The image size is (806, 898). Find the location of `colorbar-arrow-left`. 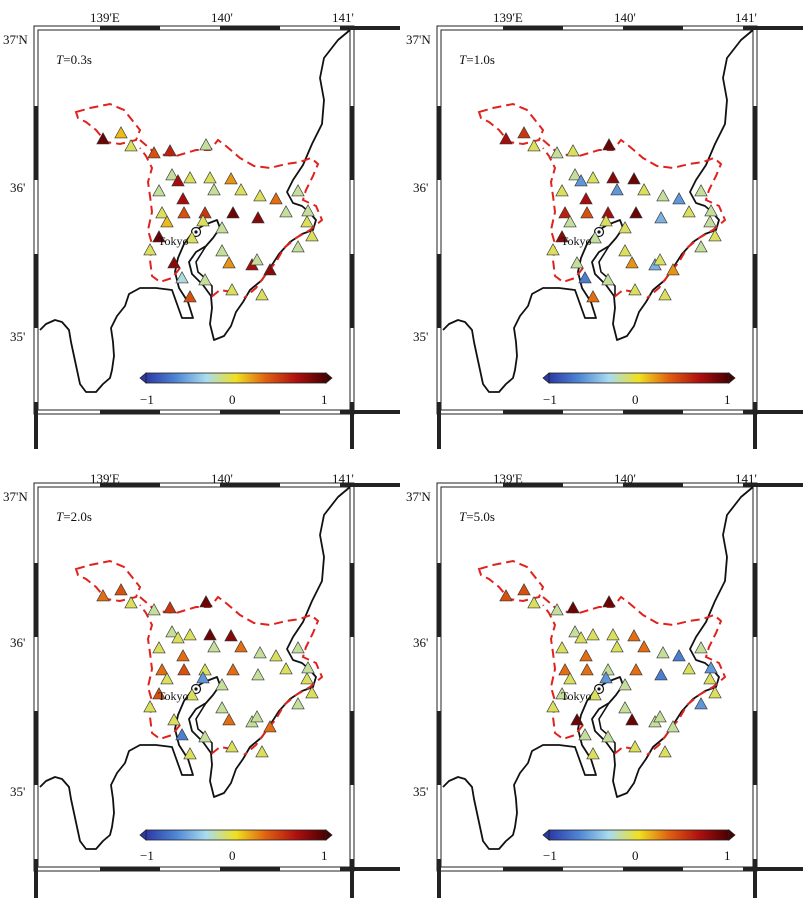

colorbar-arrow-left is located at coordinates (546, 378).